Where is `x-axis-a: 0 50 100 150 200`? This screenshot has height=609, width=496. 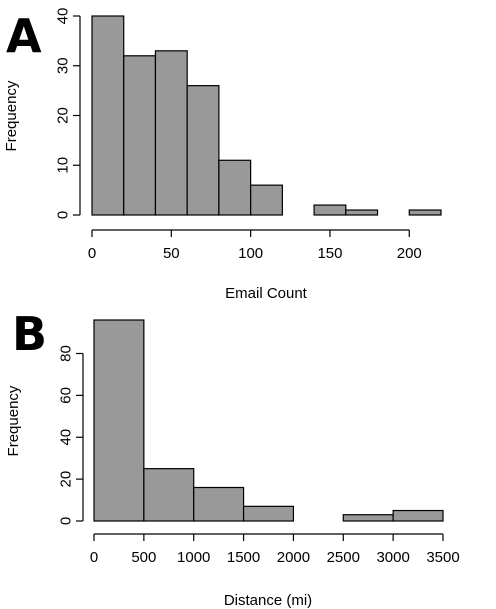 x-axis-a: 0 50 100 150 200 is located at coordinates (255, 245).